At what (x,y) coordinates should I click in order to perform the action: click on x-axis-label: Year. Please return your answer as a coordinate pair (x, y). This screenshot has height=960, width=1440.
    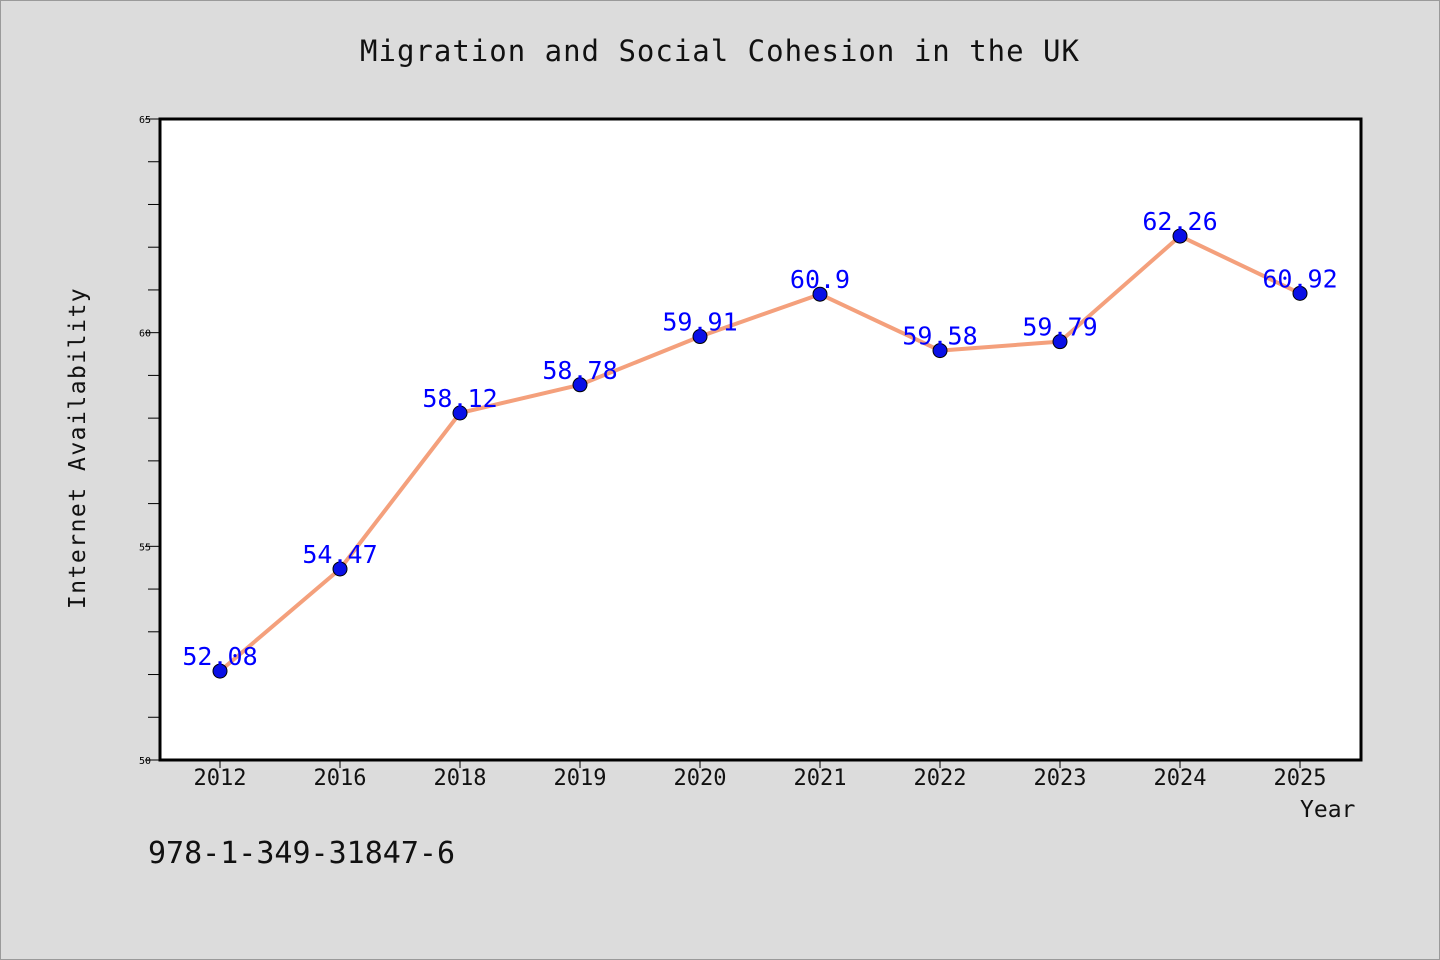
    Looking at the image, I should click on (1328, 810).